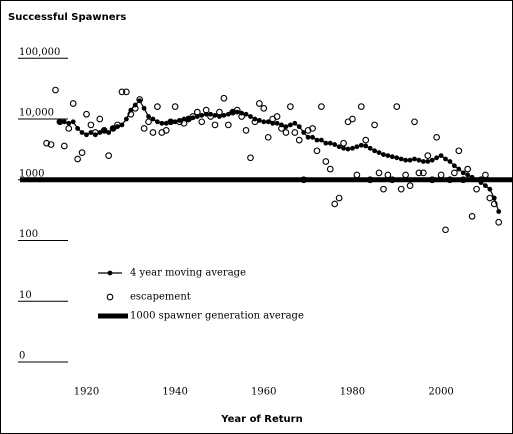  I want to click on y-tick-label: 1000, so click(31, 173).